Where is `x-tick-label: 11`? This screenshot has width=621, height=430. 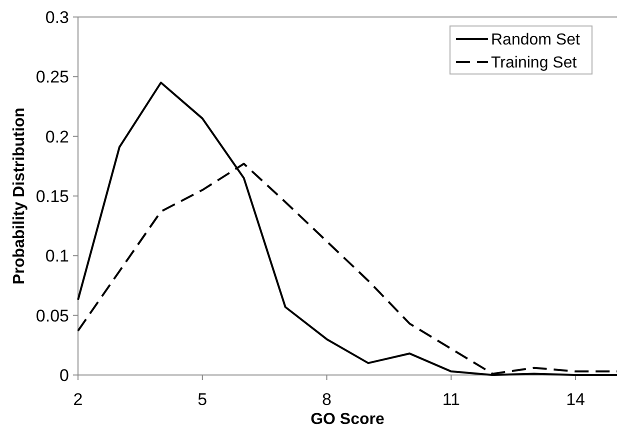 x-tick-label: 11 is located at coordinates (451, 399).